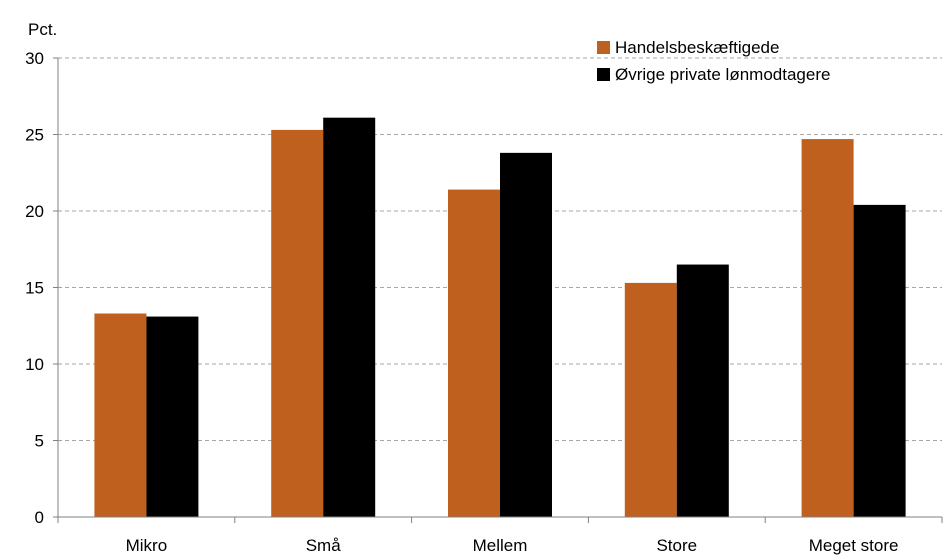  Describe the element at coordinates (324, 545) in the screenshot. I see `x-tick-label: Små` at that location.